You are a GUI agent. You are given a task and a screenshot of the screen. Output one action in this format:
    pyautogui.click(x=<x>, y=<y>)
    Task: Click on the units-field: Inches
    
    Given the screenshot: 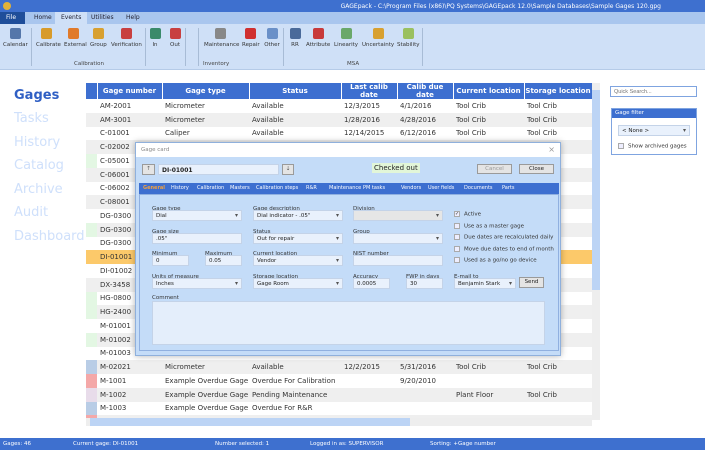 What is the action you would take?
    pyautogui.click(x=197, y=283)
    